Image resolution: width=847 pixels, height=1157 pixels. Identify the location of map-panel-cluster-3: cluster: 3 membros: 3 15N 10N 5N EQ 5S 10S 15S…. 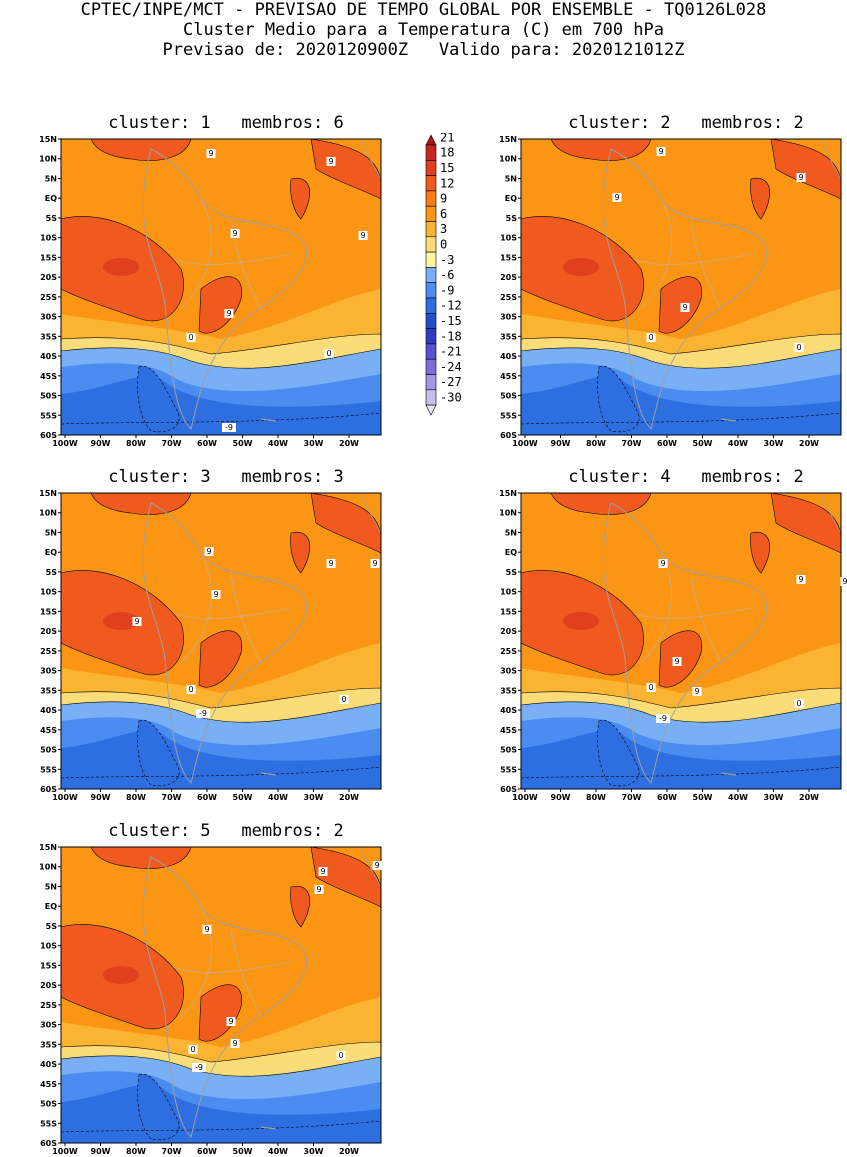
(195, 634).